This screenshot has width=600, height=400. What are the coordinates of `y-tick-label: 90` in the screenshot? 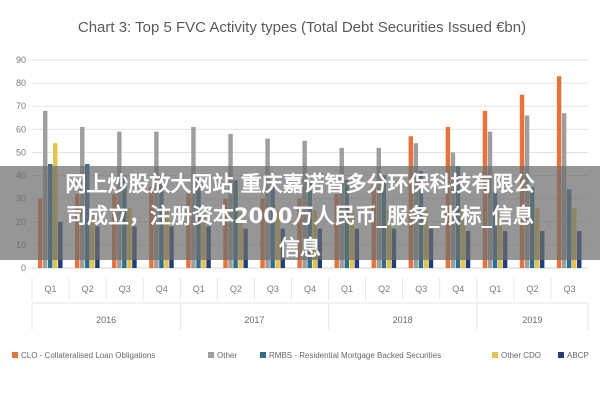 It's located at (21, 60).